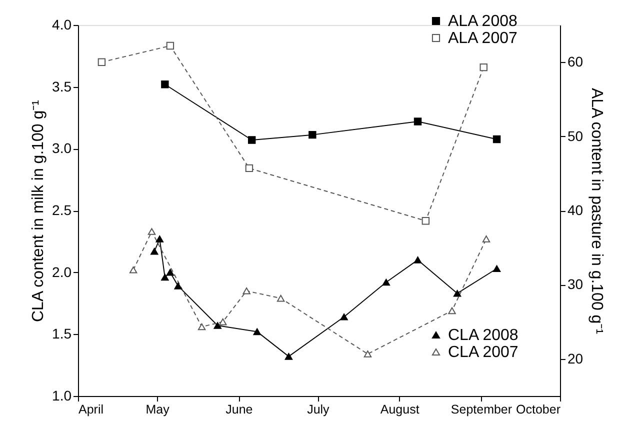 This screenshot has width=624, height=423. What do you see at coordinates (318, 409) in the screenshot?
I see `x-tick-label: July` at bounding box center [318, 409].